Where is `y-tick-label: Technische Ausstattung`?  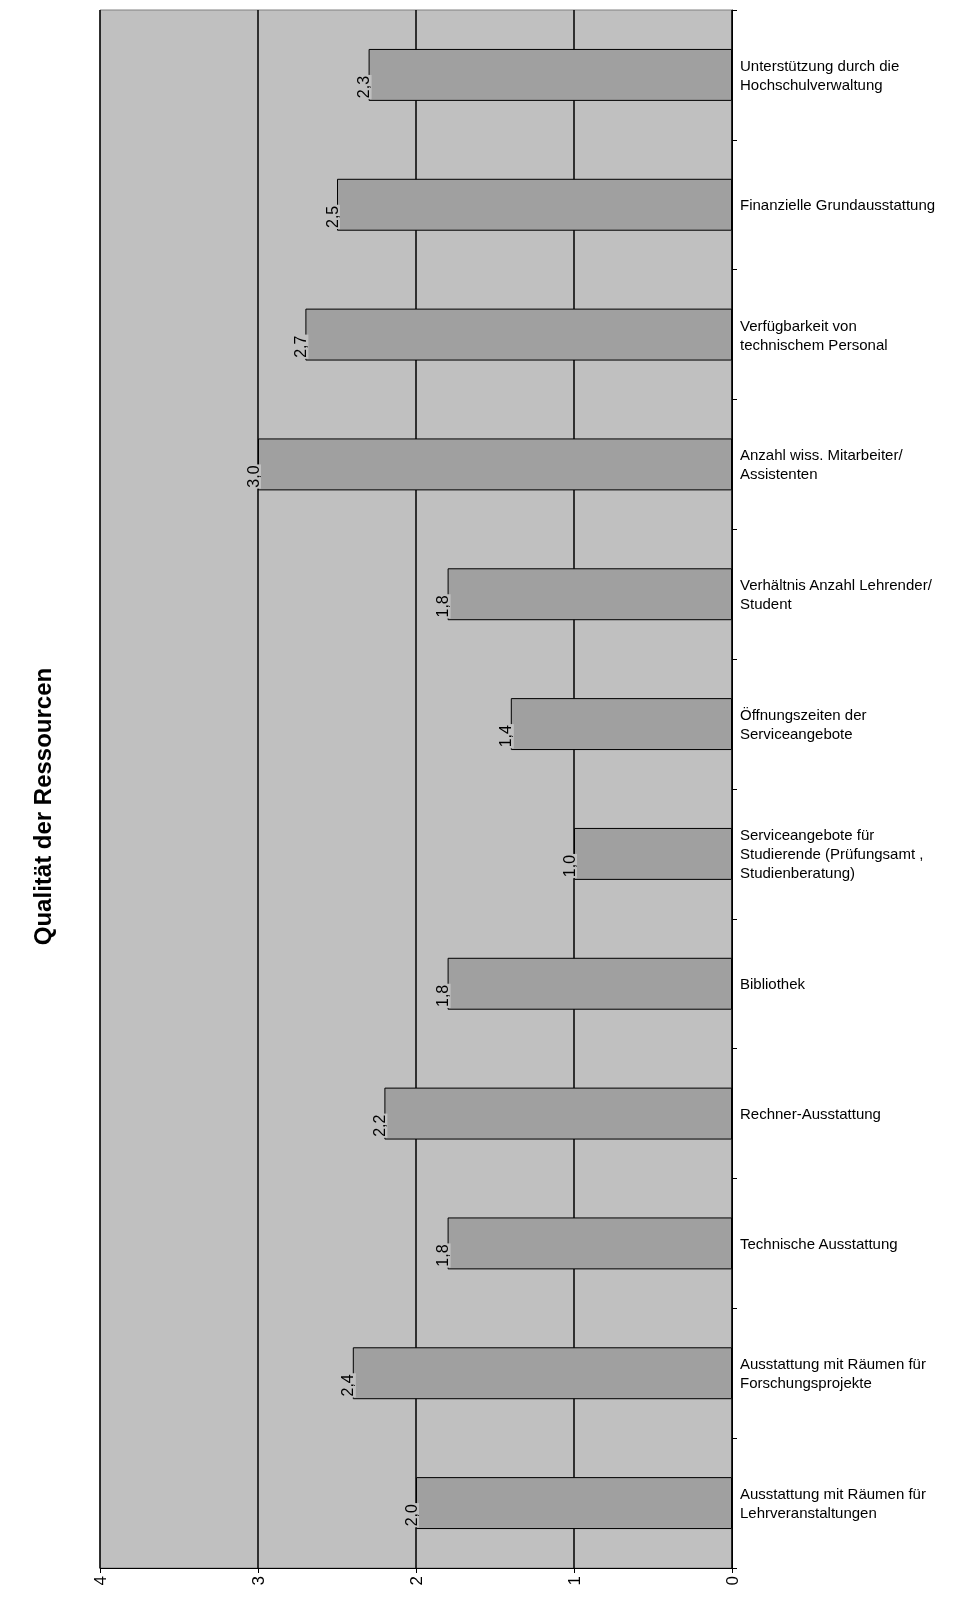 y-tick-label: Technische Ausstattung is located at coordinates (819, 1243).